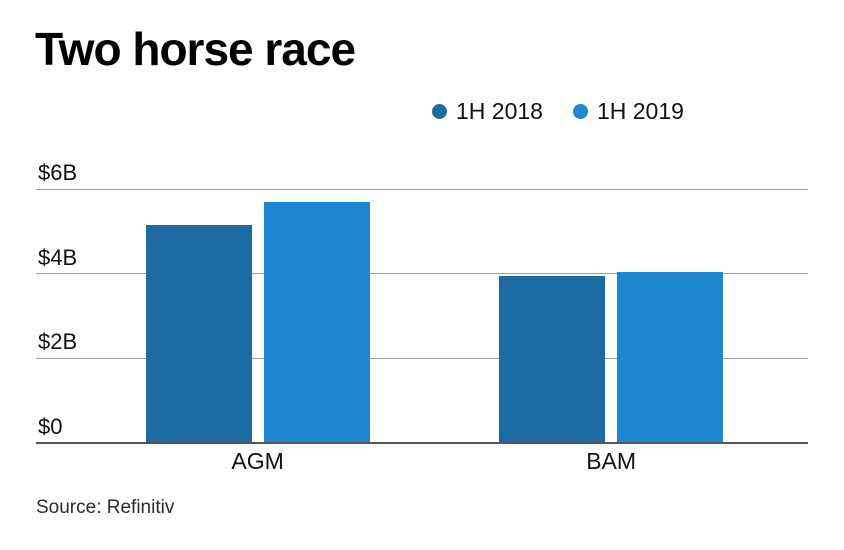 This screenshot has height=550, width=844. I want to click on legend-item-1h-2018: 1H 2018, so click(487, 111).